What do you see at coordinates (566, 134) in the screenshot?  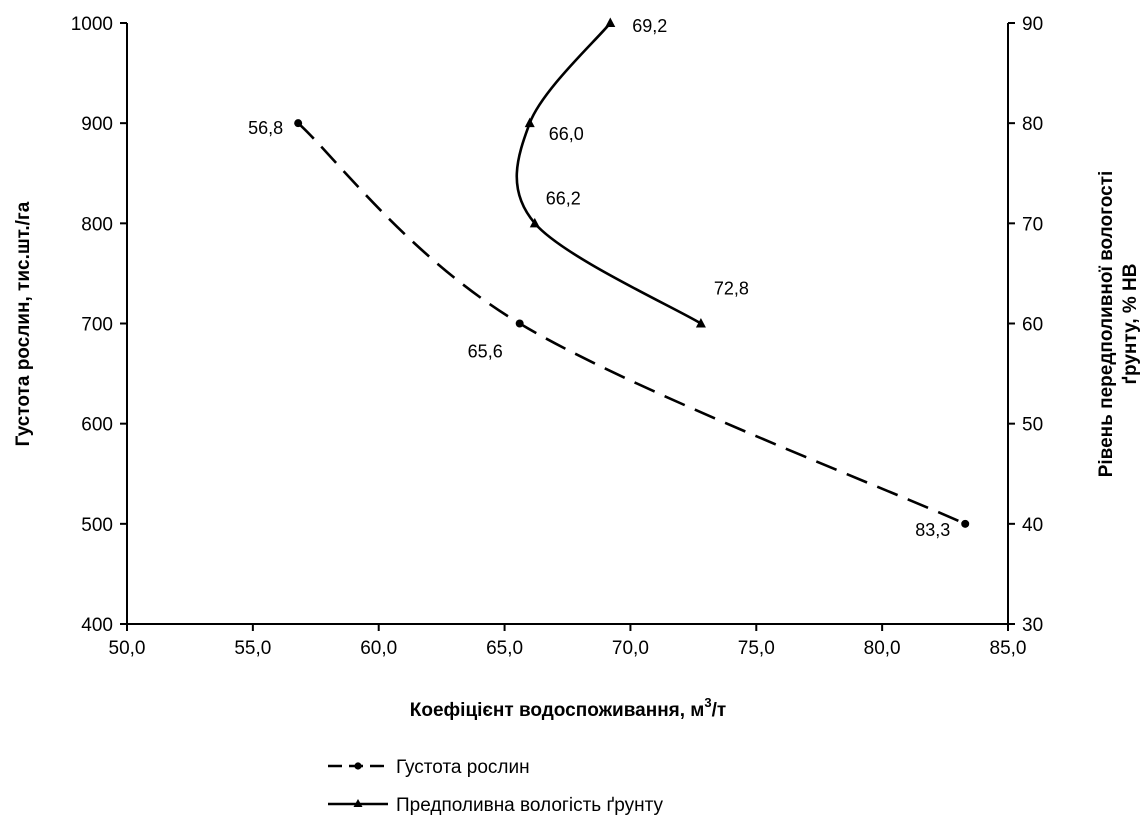 I see `data-label: 66,0` at bounding box center [566, 134].